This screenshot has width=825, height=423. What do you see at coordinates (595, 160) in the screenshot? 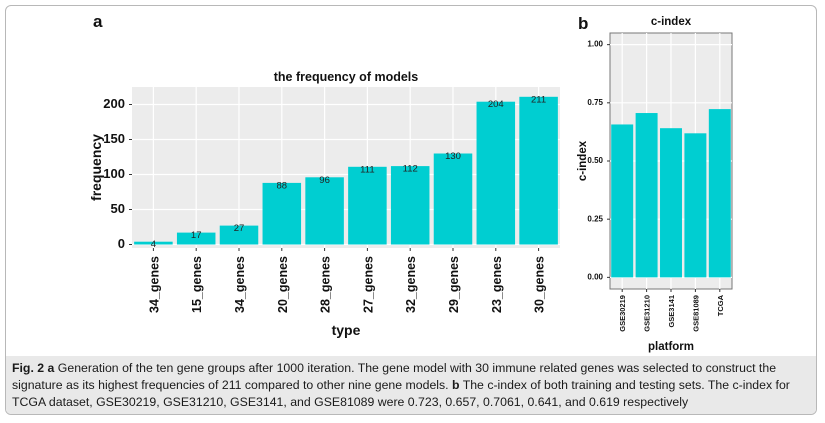
I see `y-tick-label: 0.50` at bounding box center [595, 160].